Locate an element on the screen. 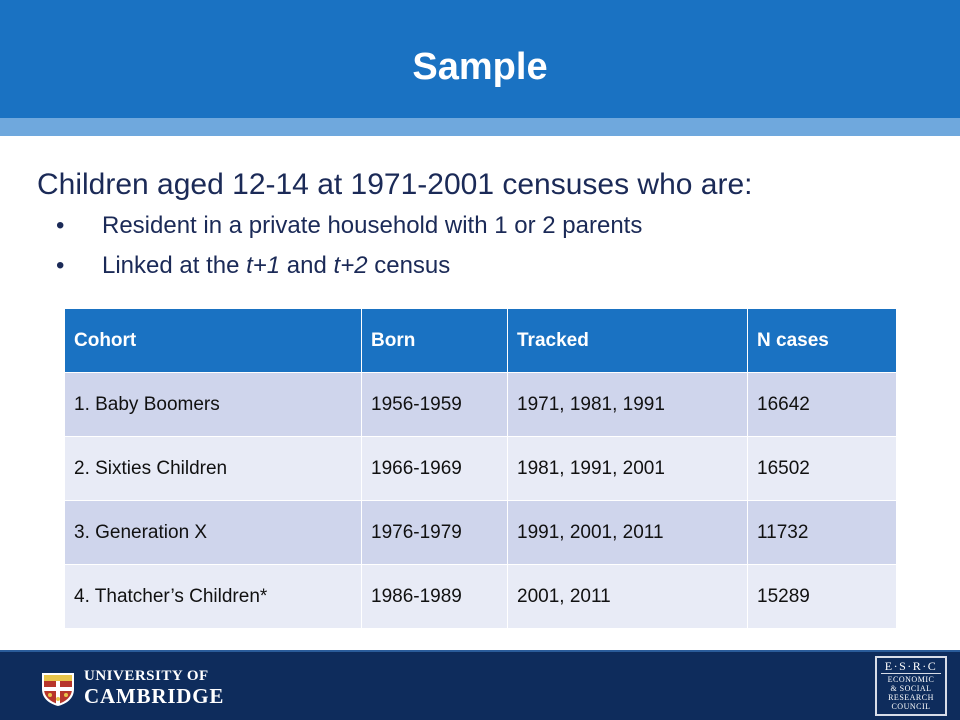 The width and height of the screenshot is (960, 720). table-cell: 4. Thatcher’s Children* is located at coordinates (213, 596).